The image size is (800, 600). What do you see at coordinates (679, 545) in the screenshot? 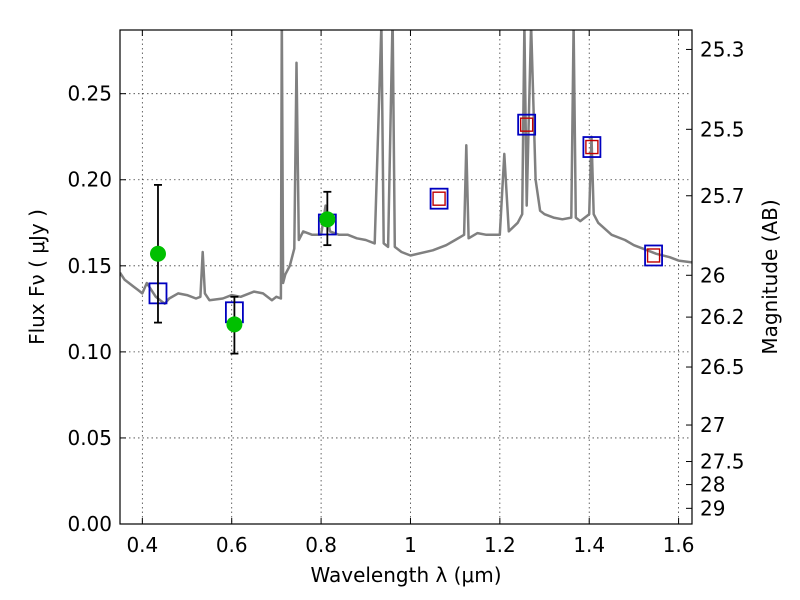
I see `x-tick-label: 1.6` at bounding box center [679, 545].